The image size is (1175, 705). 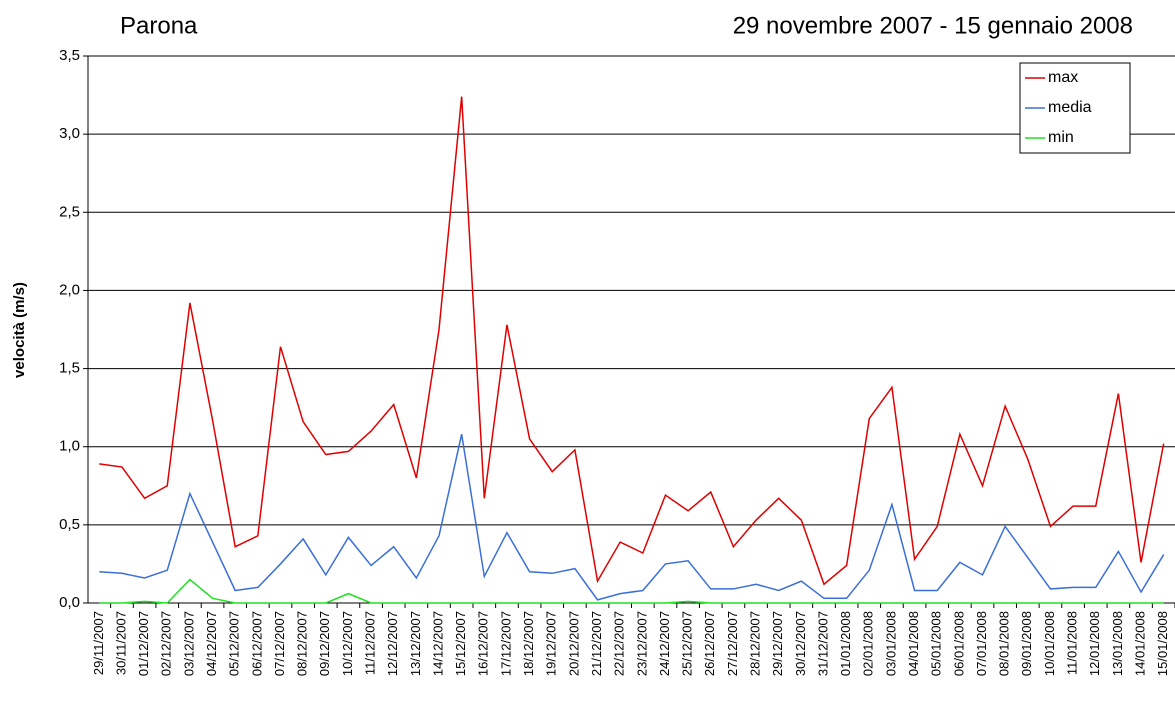 What do you see at coordinates (664, 643) in the screenshot?
I see `x-tick-label: 24/12/2007` at bounding box center [664, 643].